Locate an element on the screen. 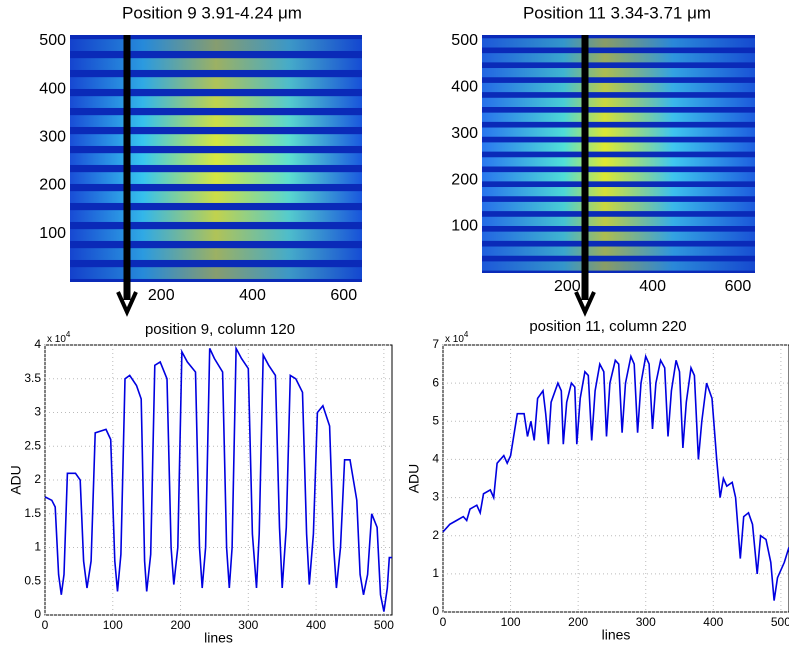 This screenshot has height=648, width=789. chart-title: Position 9 3.91-4.24 μm is located at coordinates (212, 12).